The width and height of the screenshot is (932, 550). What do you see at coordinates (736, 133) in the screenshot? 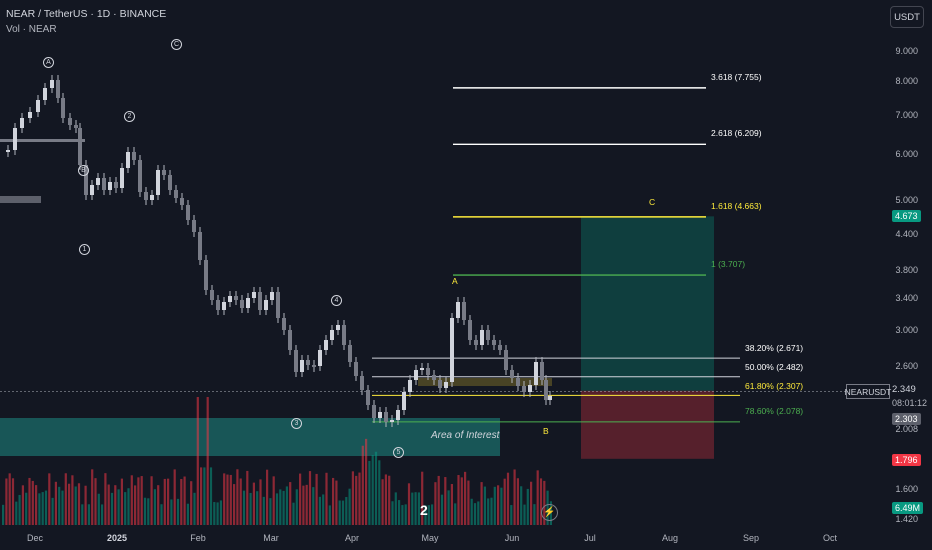
I see `fib-label-2618: 2.618 (6.209)` at bounding box center [736, 133].